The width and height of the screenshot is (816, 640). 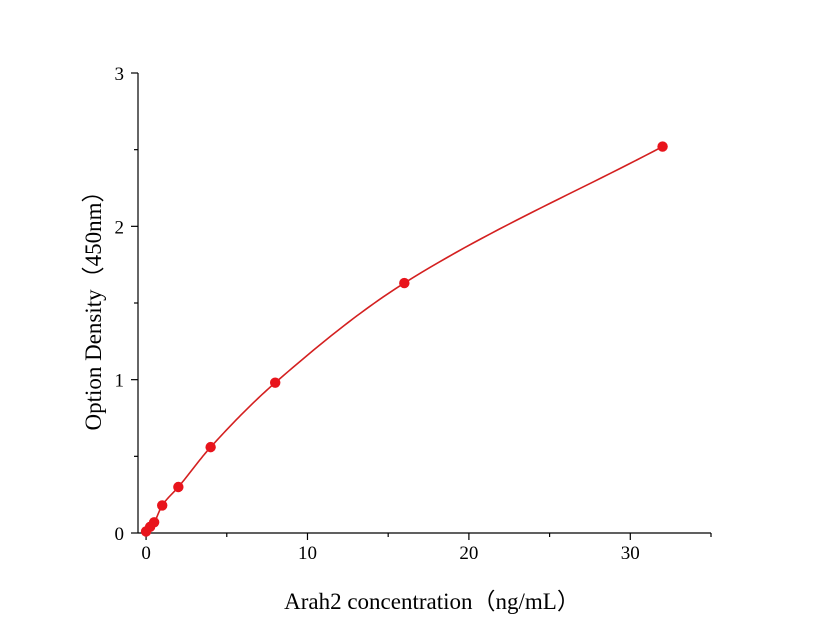 I want to click on y-axis-ticks: 0 1 2 3, so click(x=126, y=304).